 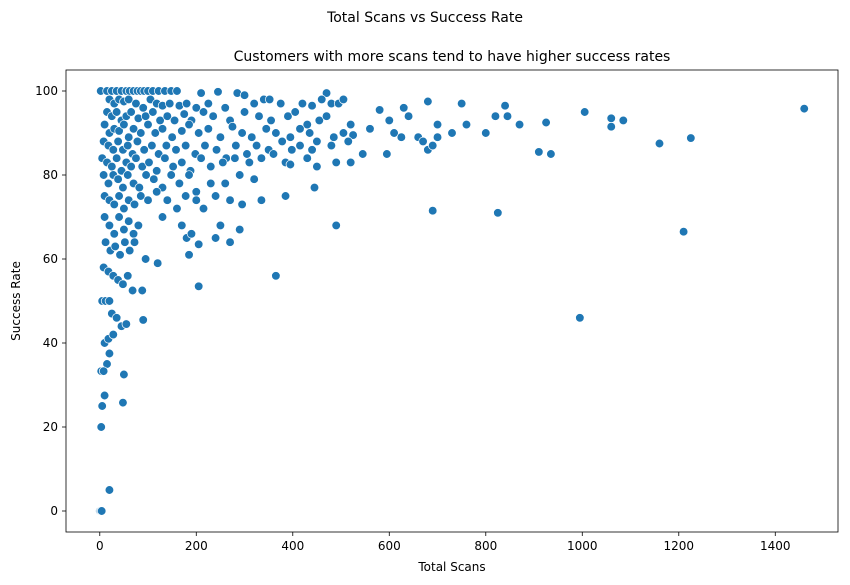 What do you see at coordinates (100, 546) in the screenshot?
I see `x-tick-label: 0` at bounding box center [100, 546].